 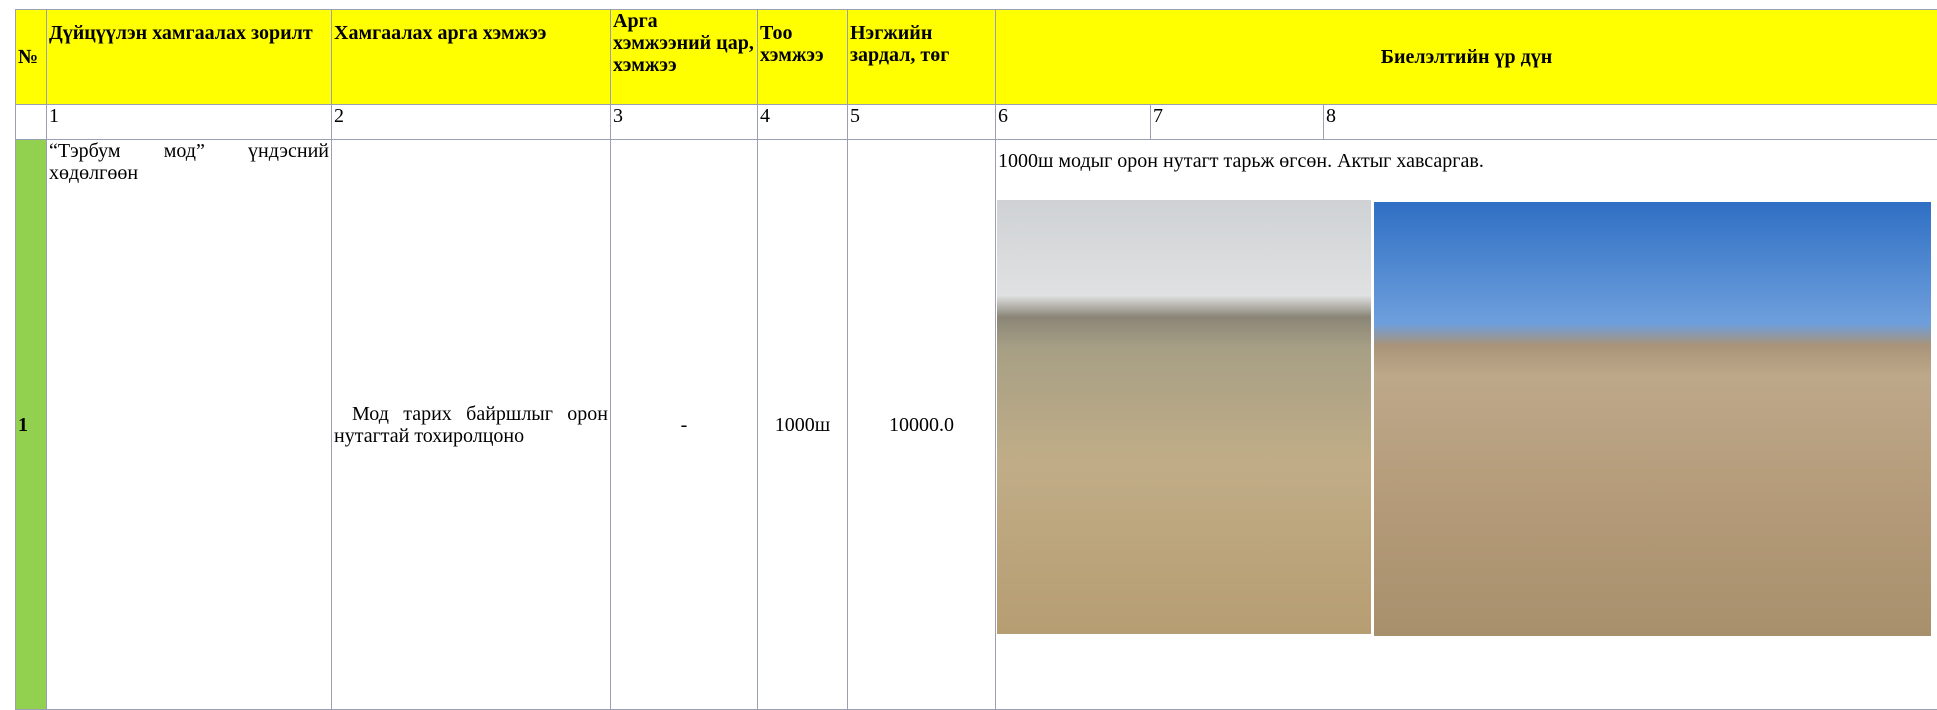 I want to click on quantity-cell: 1000ш, so click(x=802, y=424).